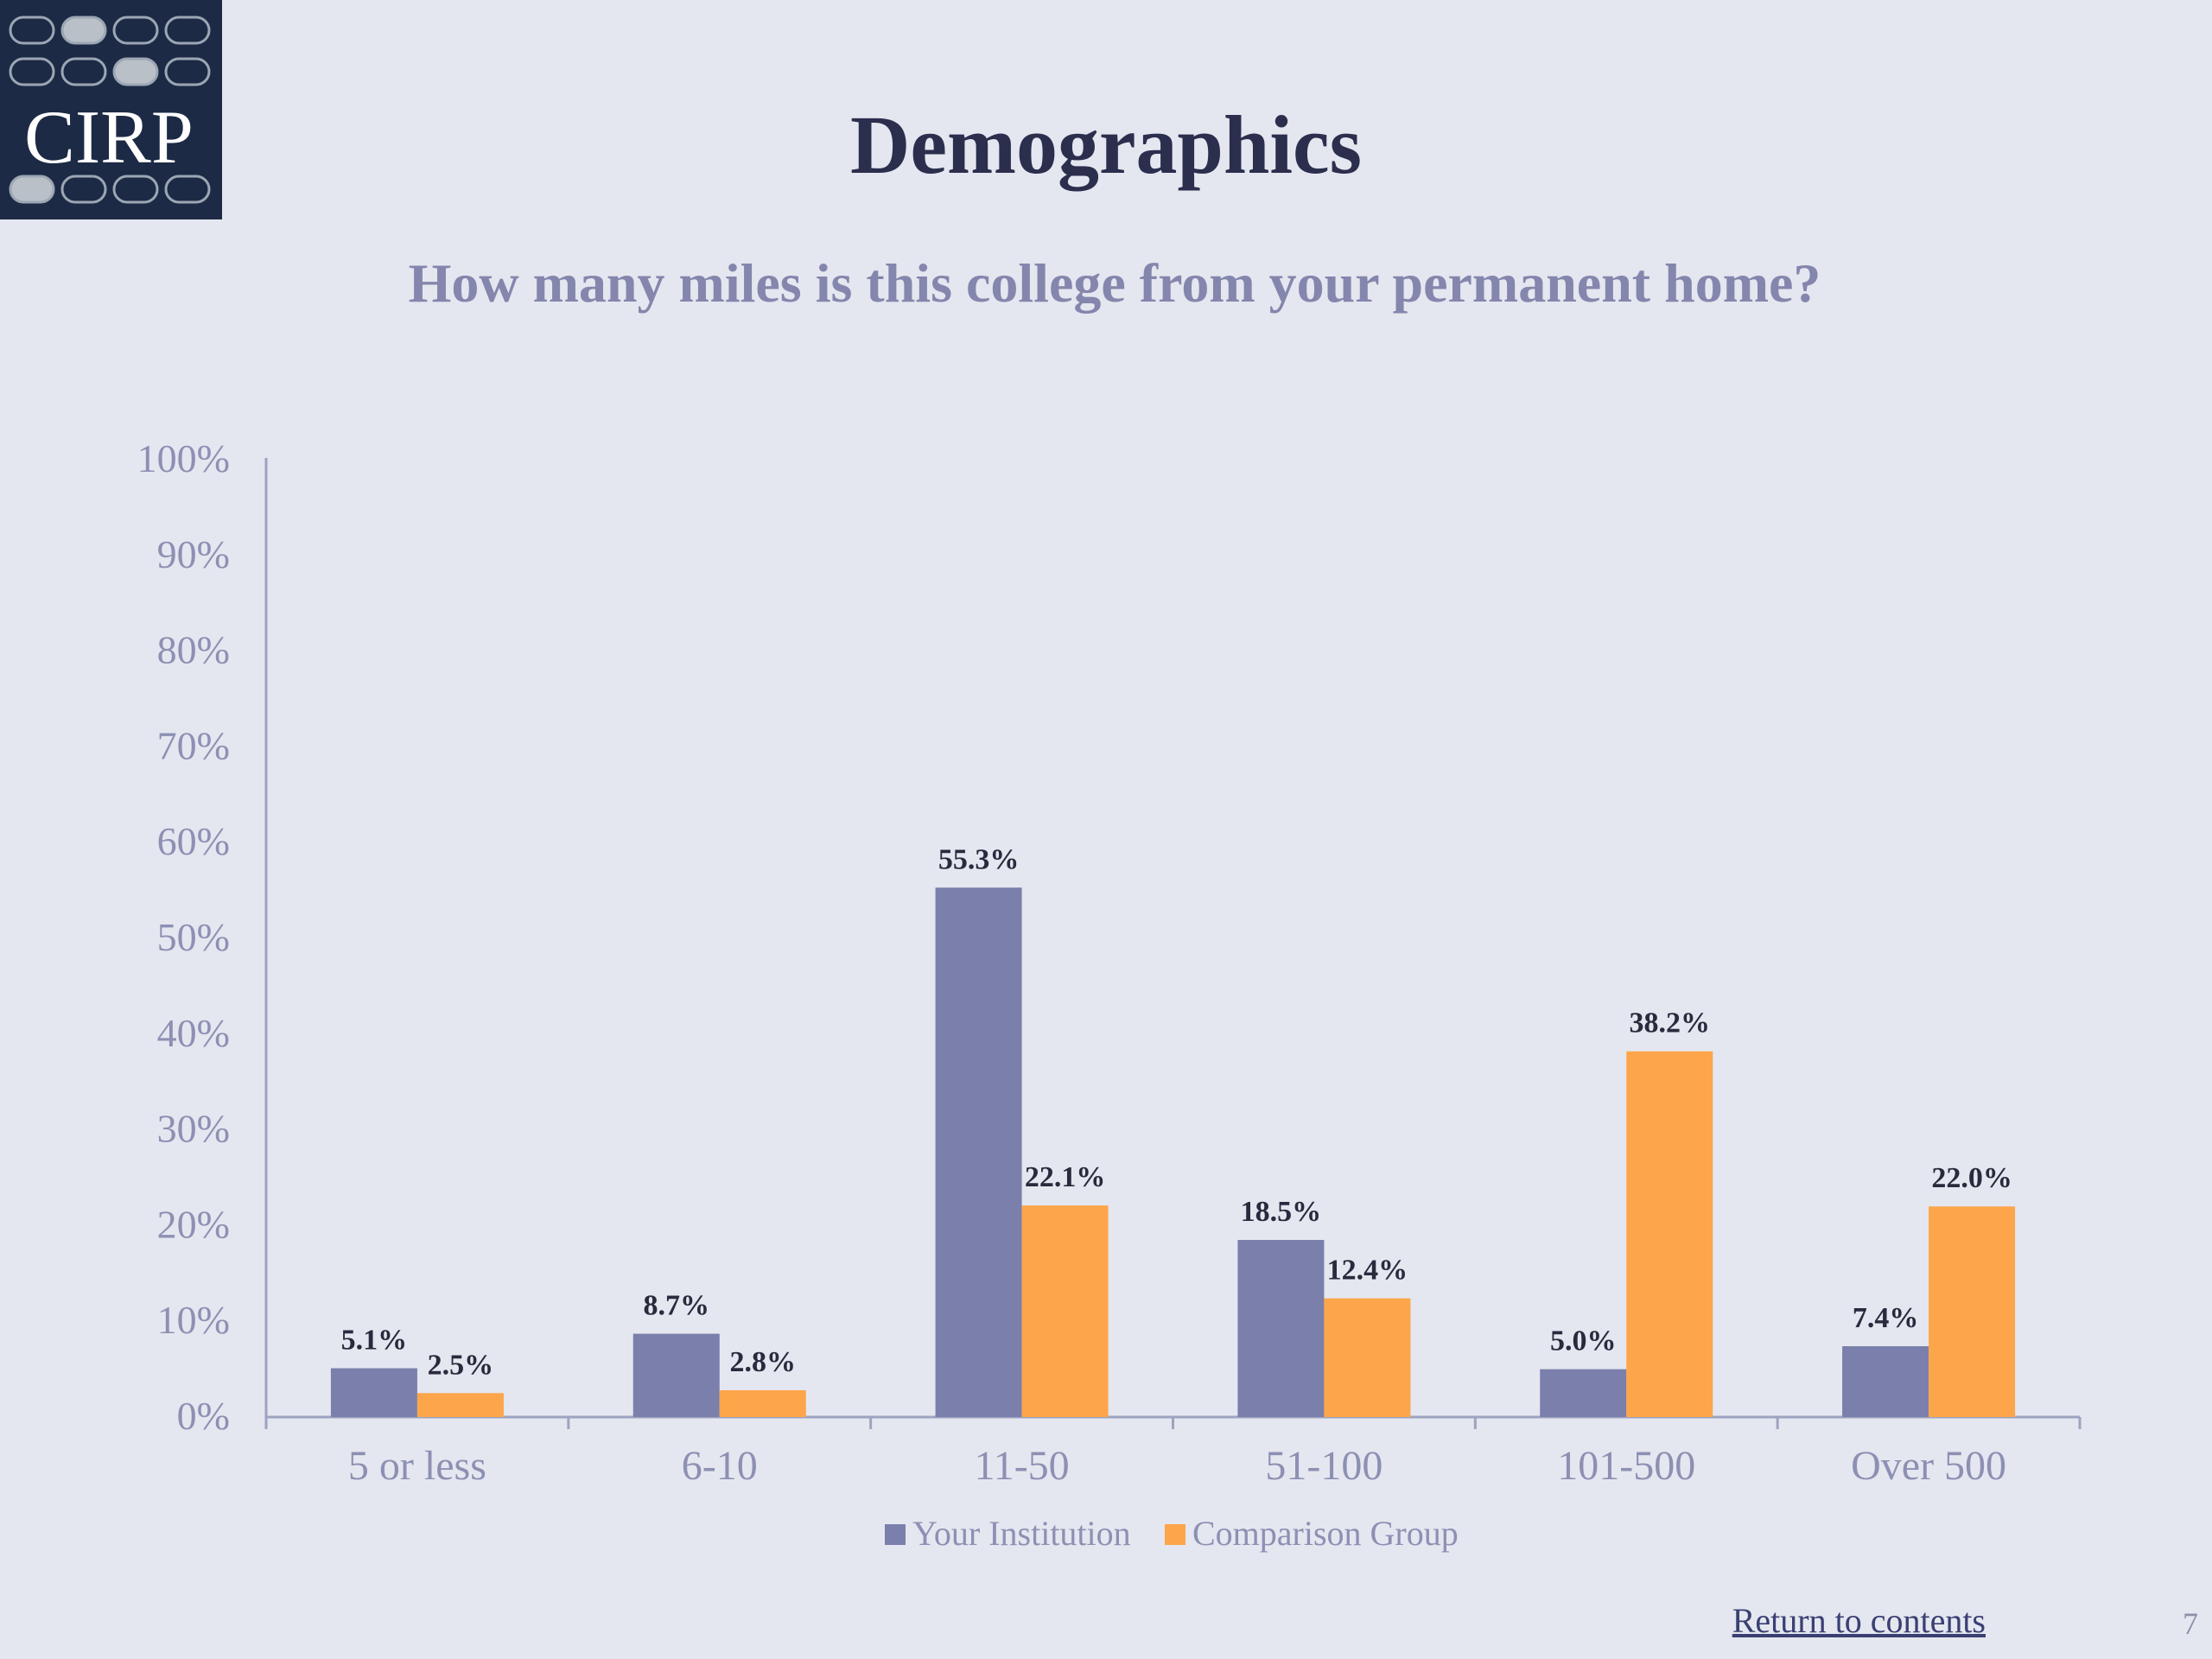  Describe the element at coordinates (1106, 145) in the screenshot. I see `page-title: Demographics` at that location.